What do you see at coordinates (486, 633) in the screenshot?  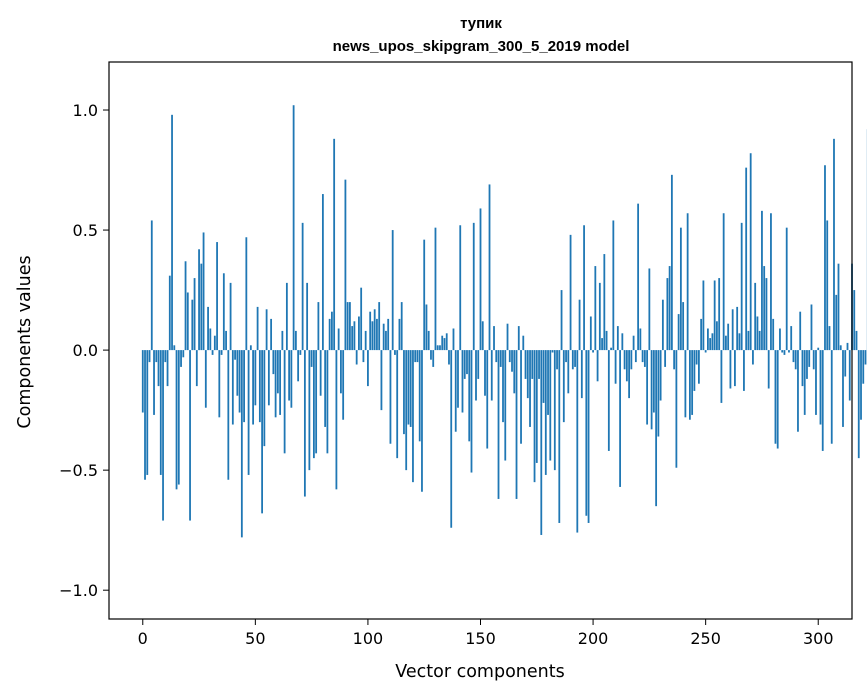 I see `x-axis-ticks: 0 50 100 150 200 250 300` at bounding box center [486, 633].